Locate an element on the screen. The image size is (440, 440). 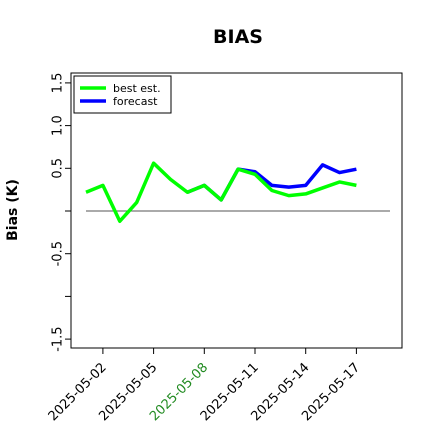
y-tick-label: 0.5 is located at coordinates (58, 168).